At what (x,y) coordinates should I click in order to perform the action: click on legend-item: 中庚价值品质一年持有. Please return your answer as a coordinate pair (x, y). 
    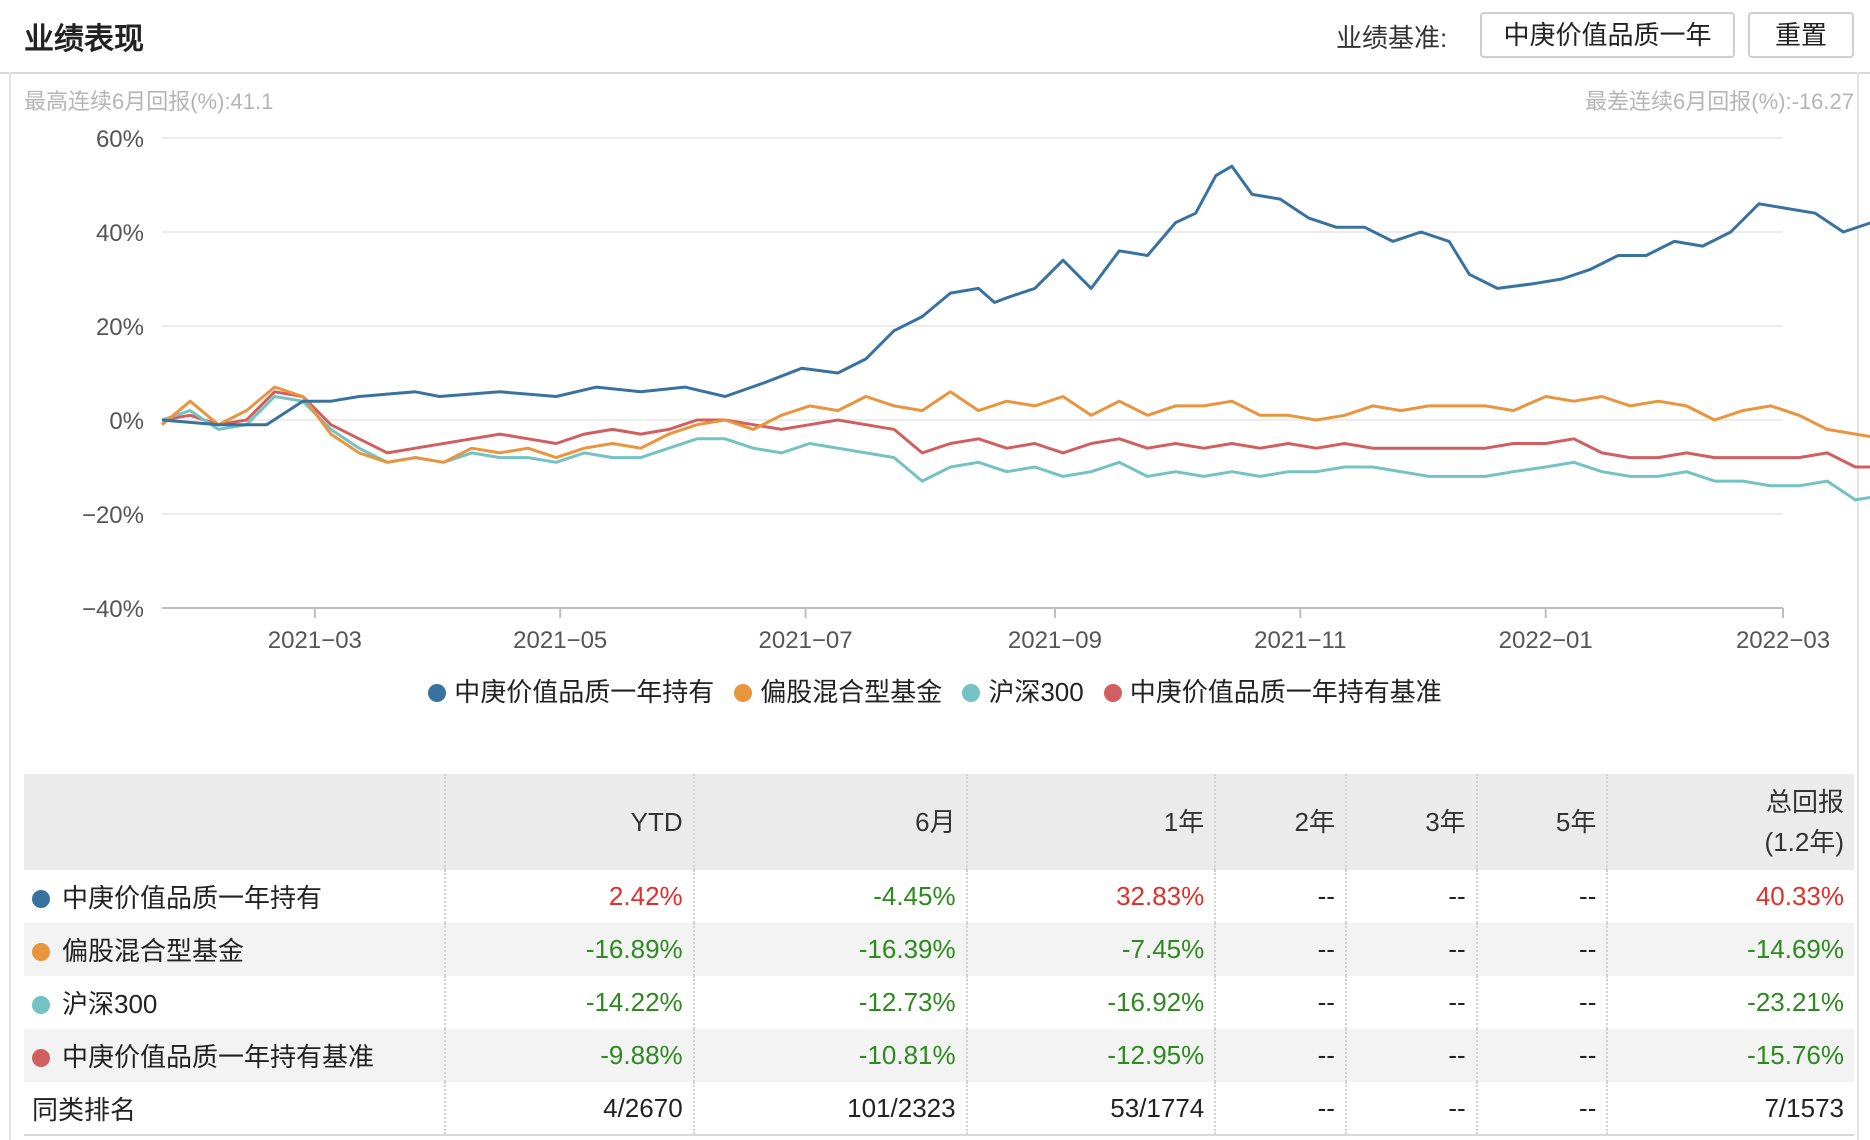
    Looking at the image, I should click on (571, 690).